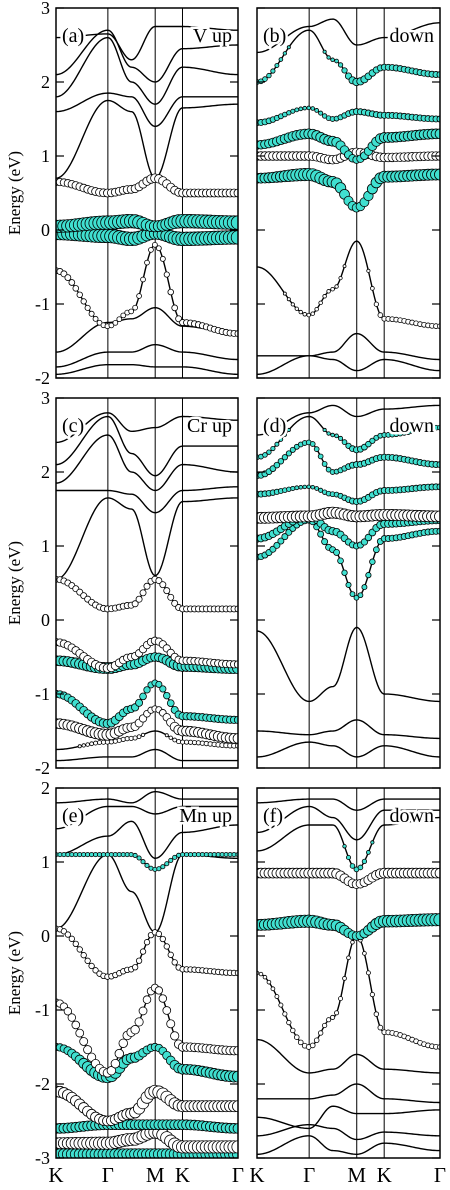 This screenshot has width=450, height=1190. I want to click on ytick-label: -1, so click(42, 694).